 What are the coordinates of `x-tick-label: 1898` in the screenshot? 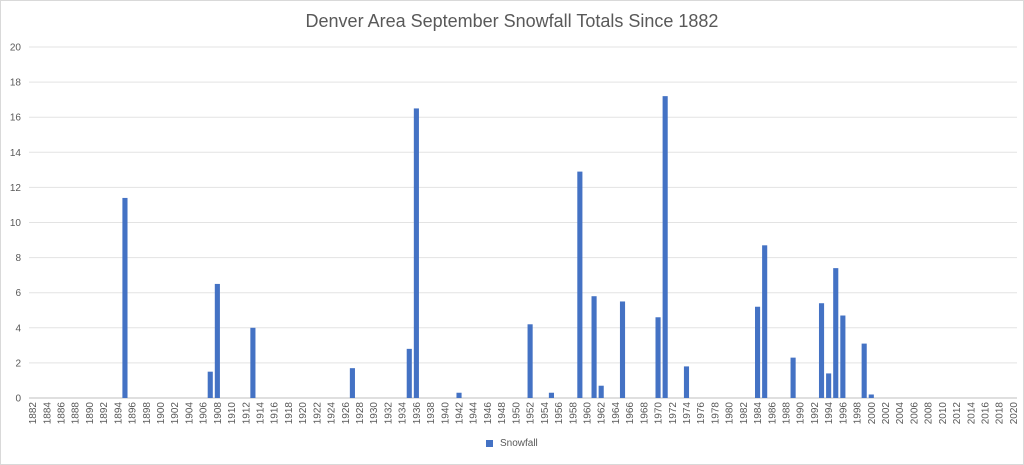 It's located at (147, 413).